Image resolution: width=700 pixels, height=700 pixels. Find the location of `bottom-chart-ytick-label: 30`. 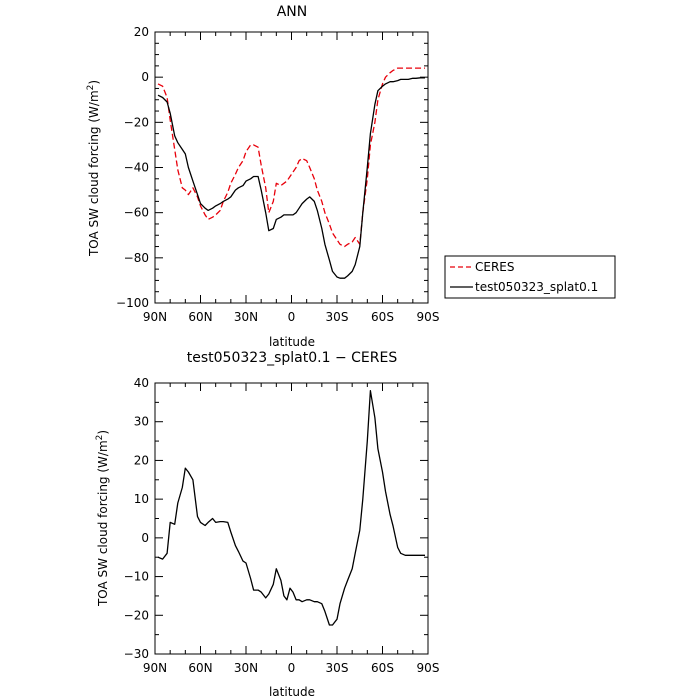

bottom-chart-ytick-label: 30 is located at coordinates (141, 422).